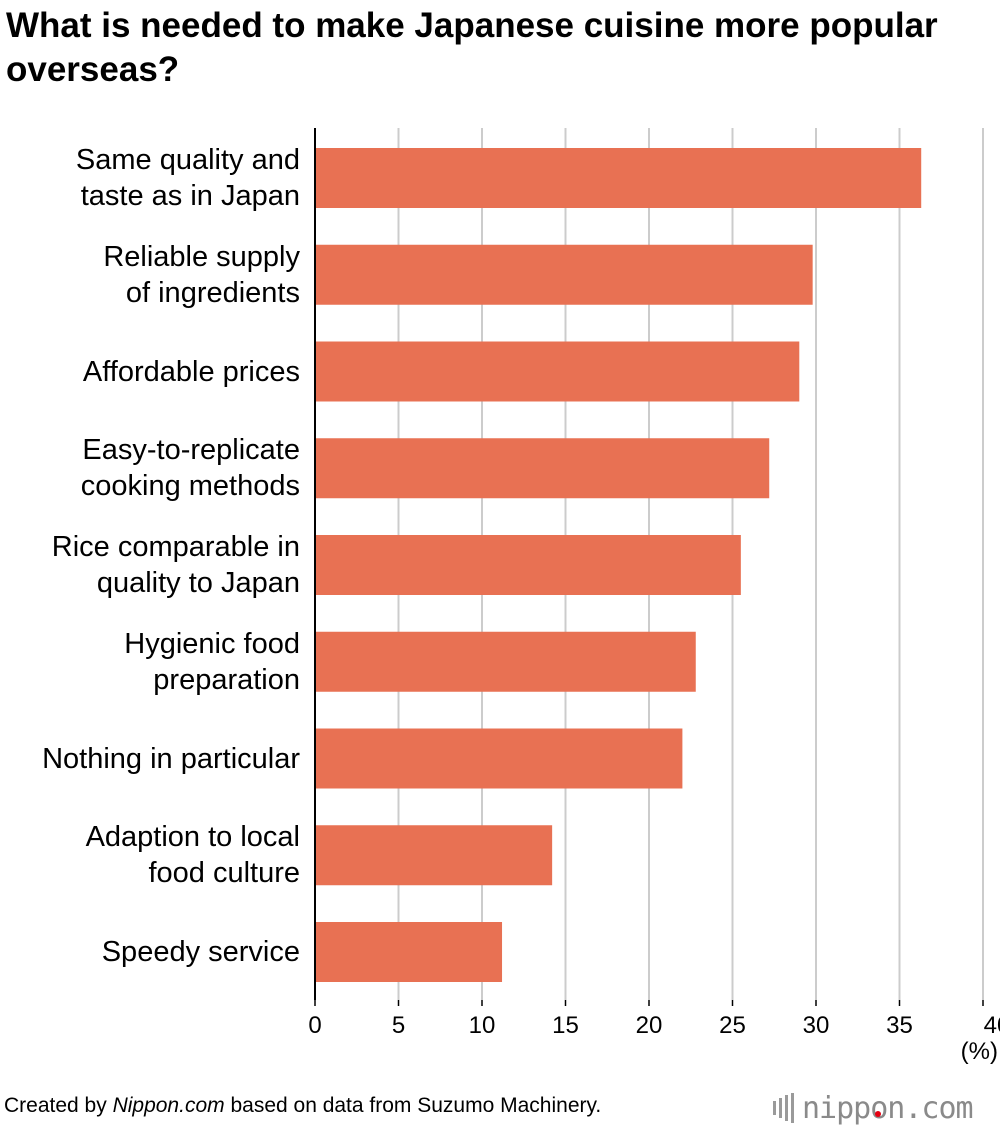 The height and width of the screenshot is (1128, 1000). I want to click on logo-text: nippon.com, so click(888, 1108).